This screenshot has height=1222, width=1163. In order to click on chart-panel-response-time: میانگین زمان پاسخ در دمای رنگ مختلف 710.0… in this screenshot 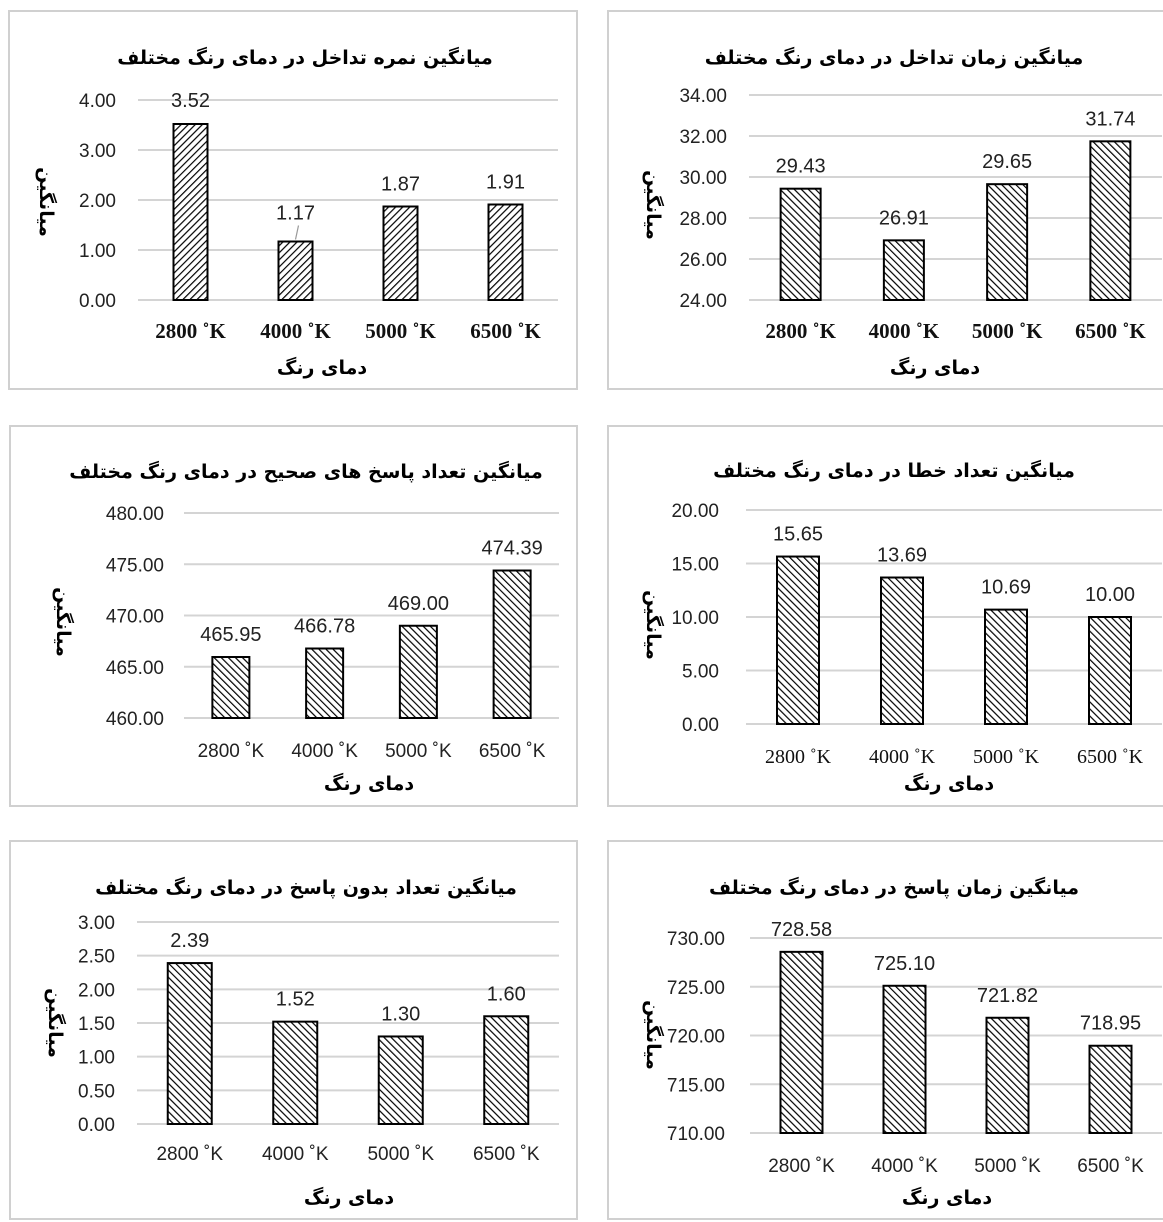, I will do `click(885, 1030)`.